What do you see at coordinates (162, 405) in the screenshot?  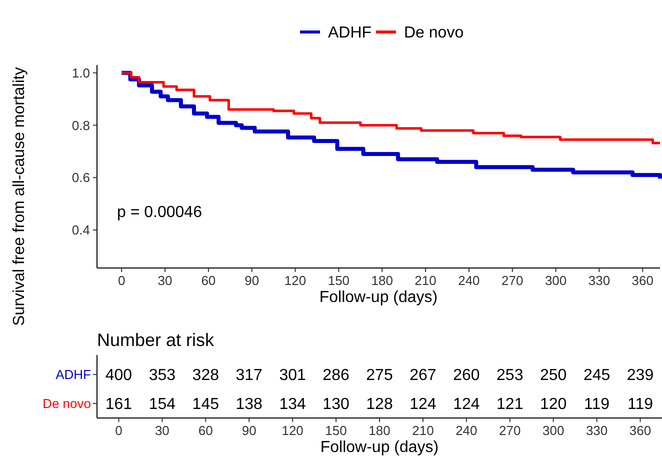 I see `data-label: 154` at bounding box center [162, 405].